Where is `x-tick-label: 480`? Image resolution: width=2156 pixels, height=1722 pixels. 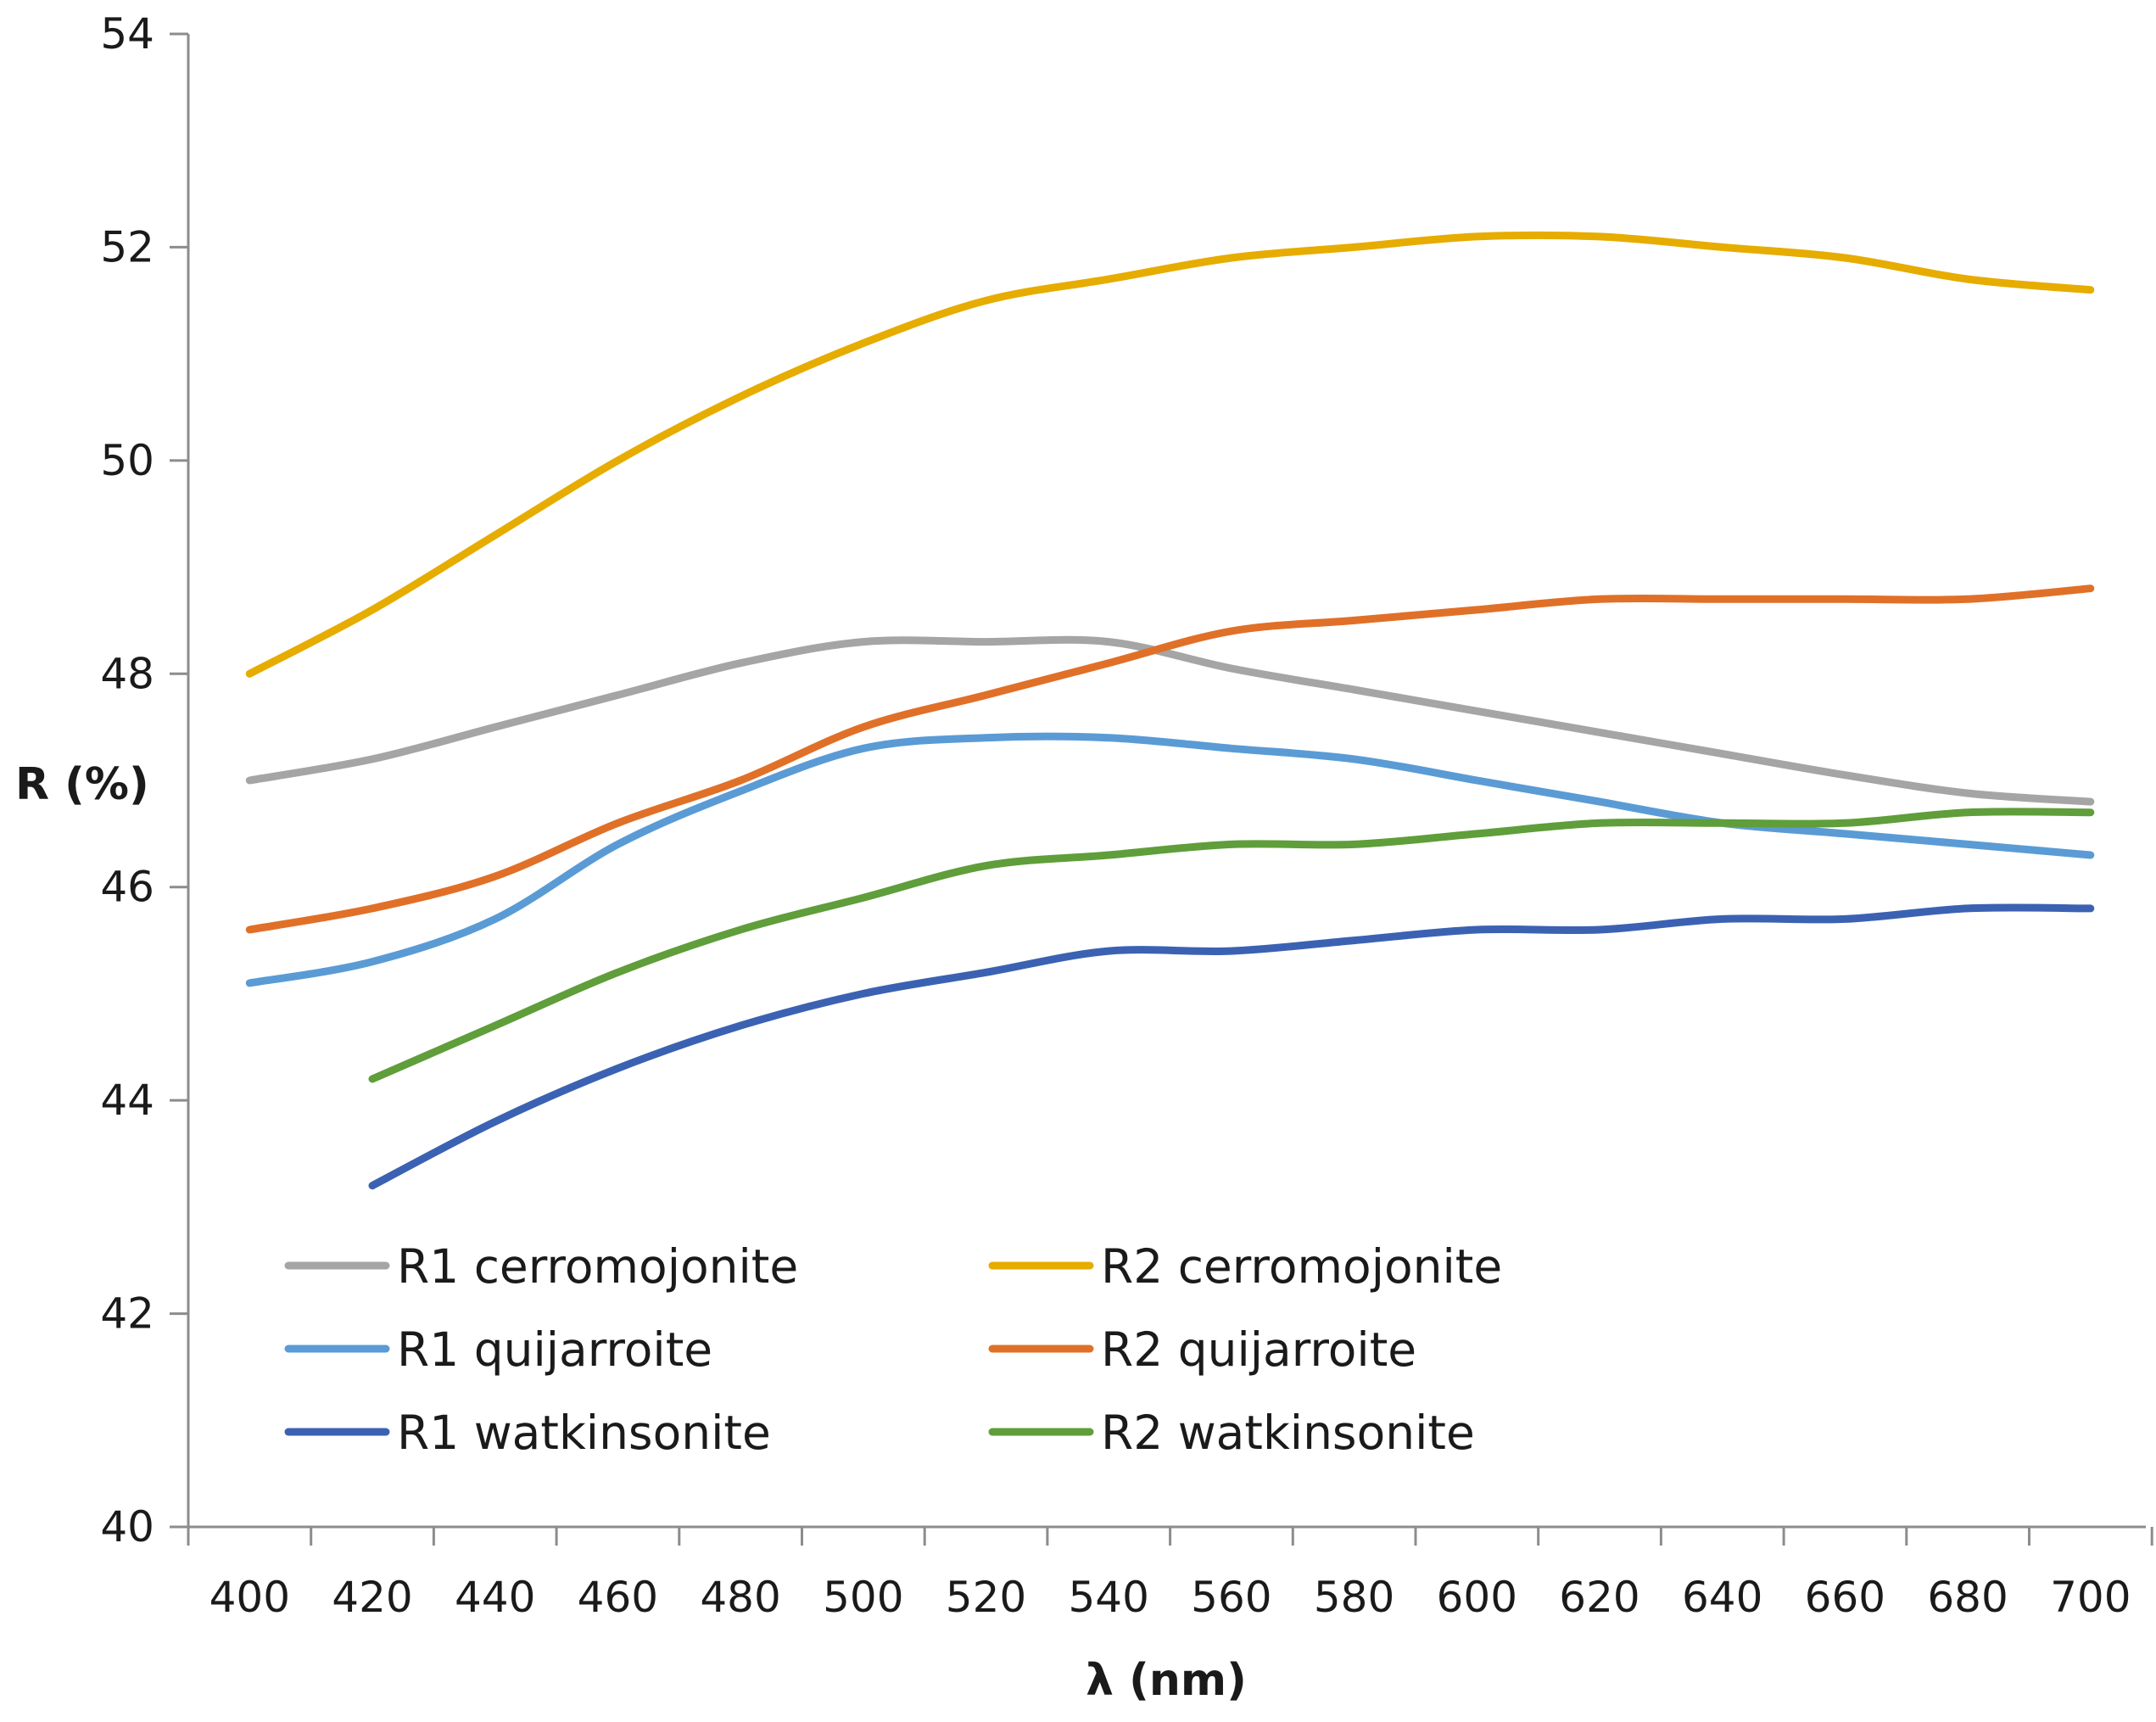 x-tick-label: 480 is located at coordinates (740, 1598).